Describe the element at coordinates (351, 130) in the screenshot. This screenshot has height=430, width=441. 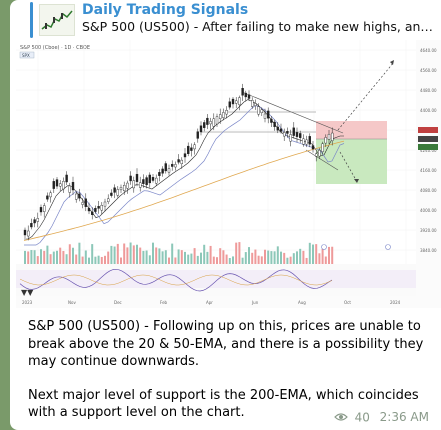
I see `risk-zone` at that location.